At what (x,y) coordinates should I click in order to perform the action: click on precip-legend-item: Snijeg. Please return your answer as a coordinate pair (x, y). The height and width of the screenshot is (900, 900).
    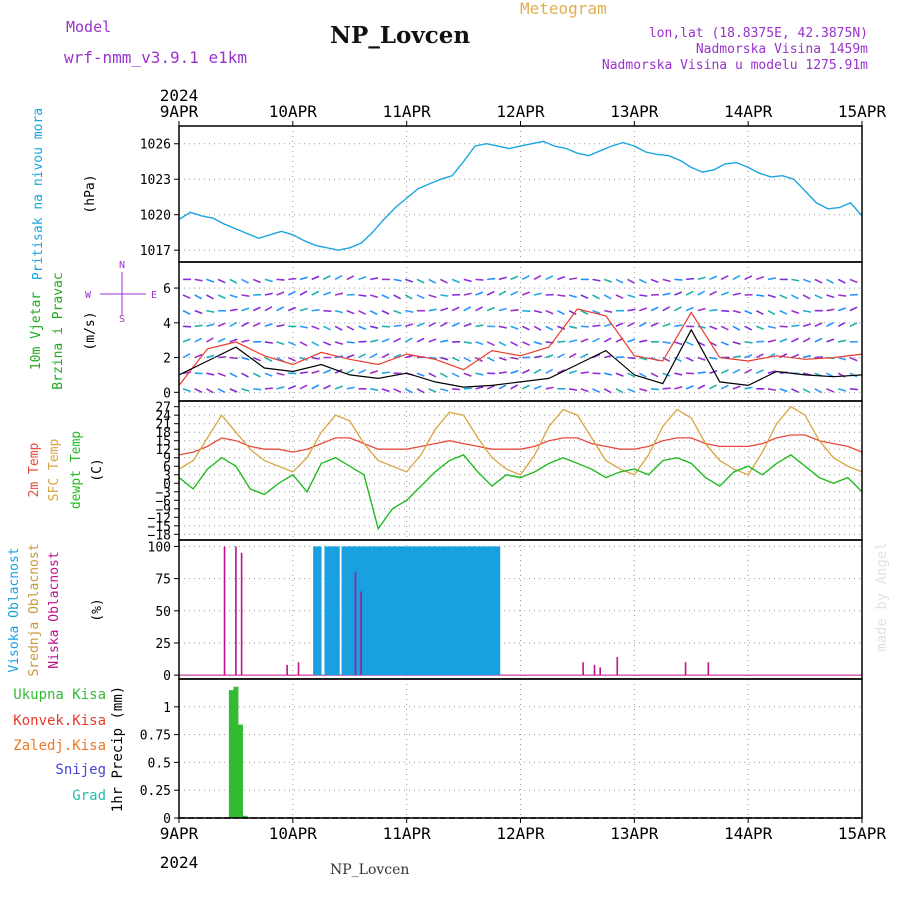
    Looking at the image, I should click on (80, 770).